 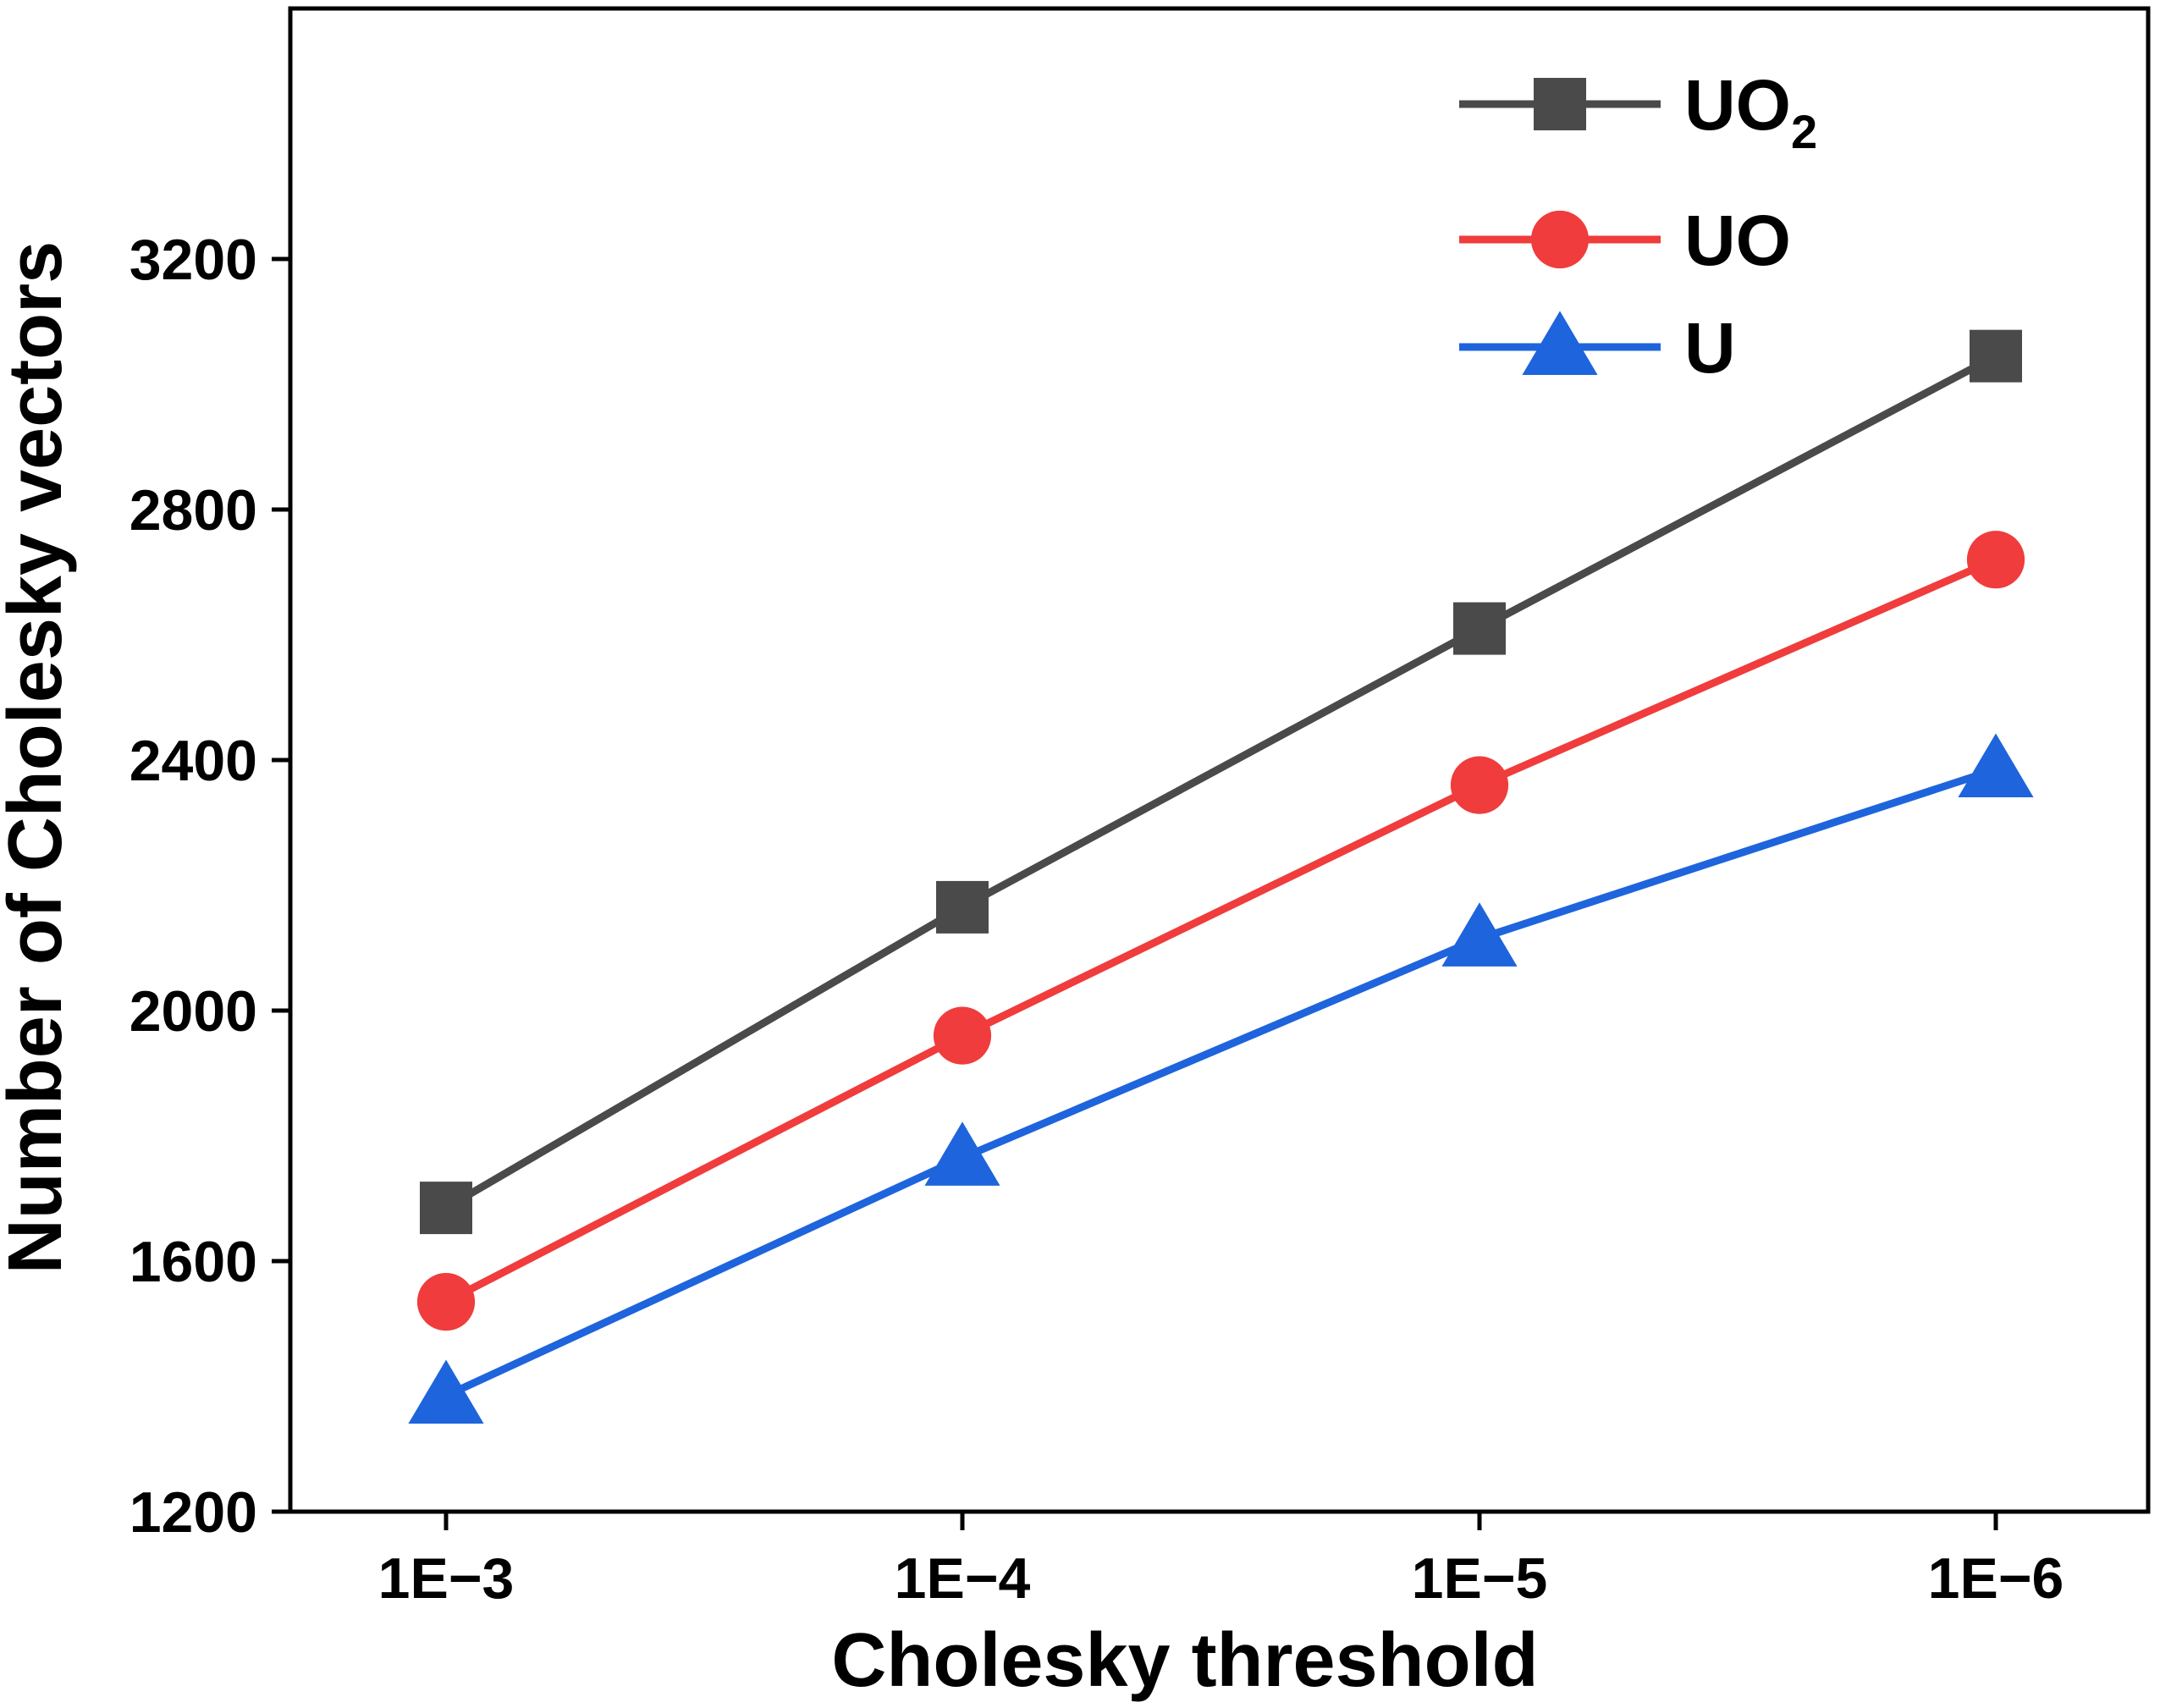 I want to click on x-tick-label: 1E−5, so click(x=1480, y=1578).